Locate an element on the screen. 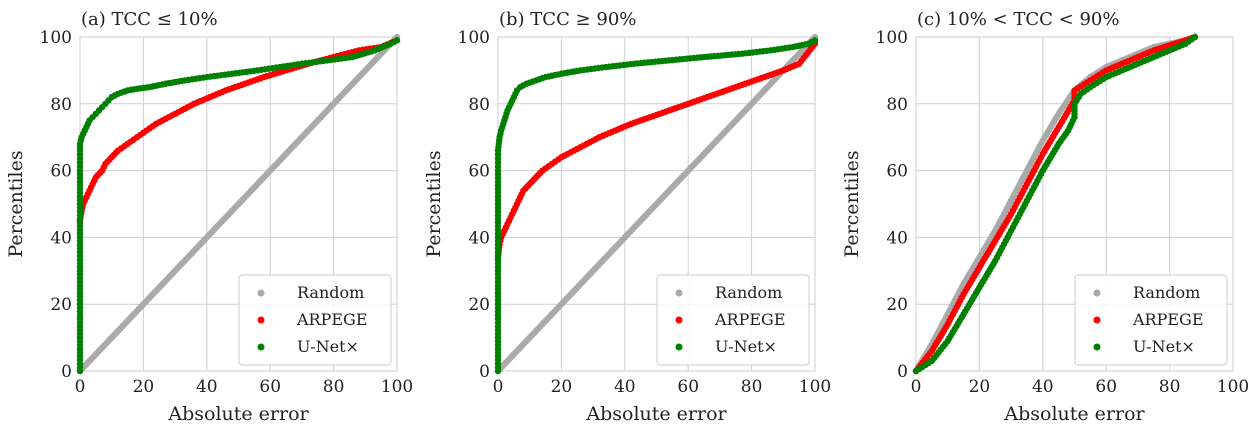  chart2-ytick-label: 20 is located at coordinates (897, 305).